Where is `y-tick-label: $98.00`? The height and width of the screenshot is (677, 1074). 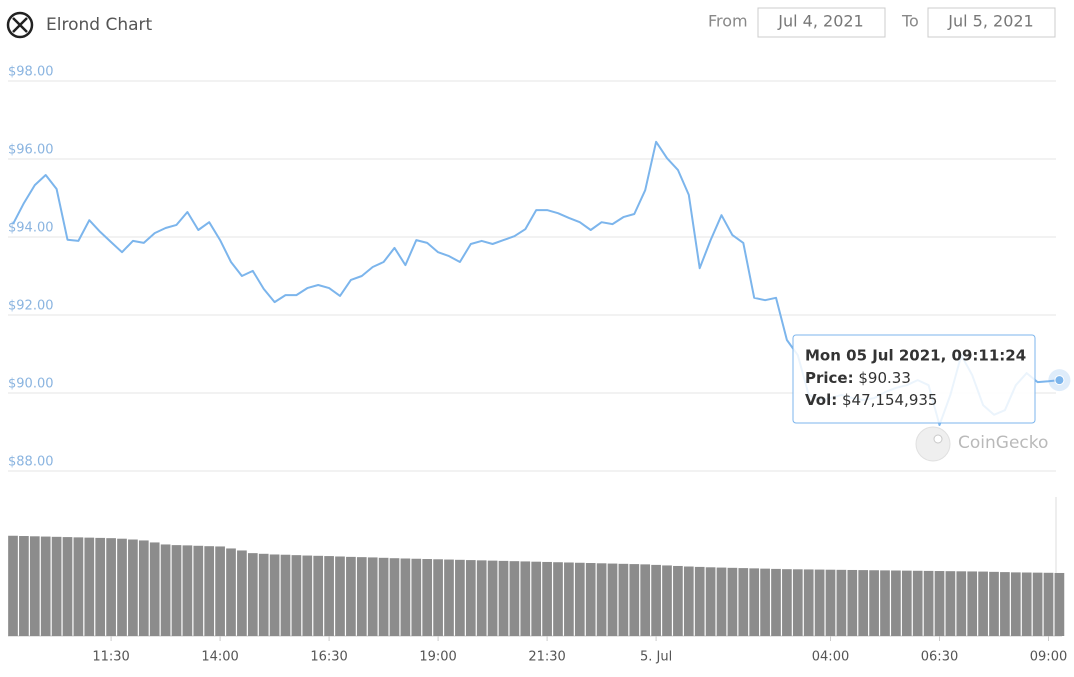
y-tick-label: $98.00 is located at coordinates (31, 72).